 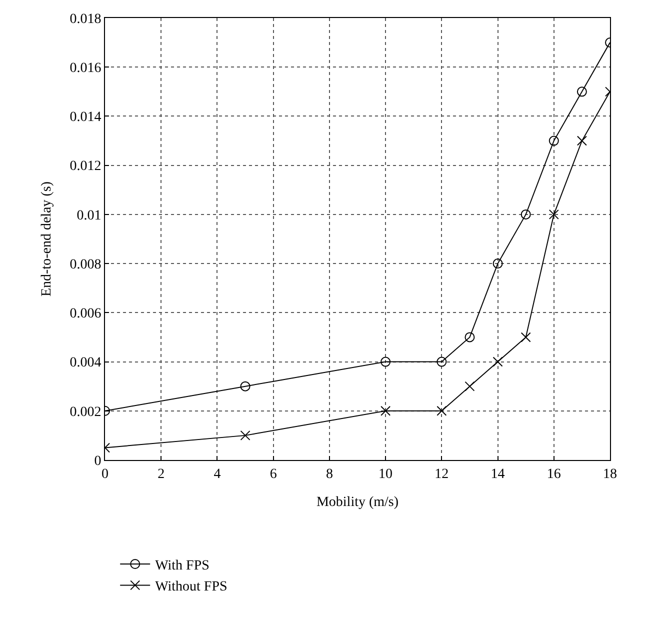 What do you see at coordinates (329, 474) in the screenshot?
I see `x-tick-label: 8` at bounding box center [329, 474].